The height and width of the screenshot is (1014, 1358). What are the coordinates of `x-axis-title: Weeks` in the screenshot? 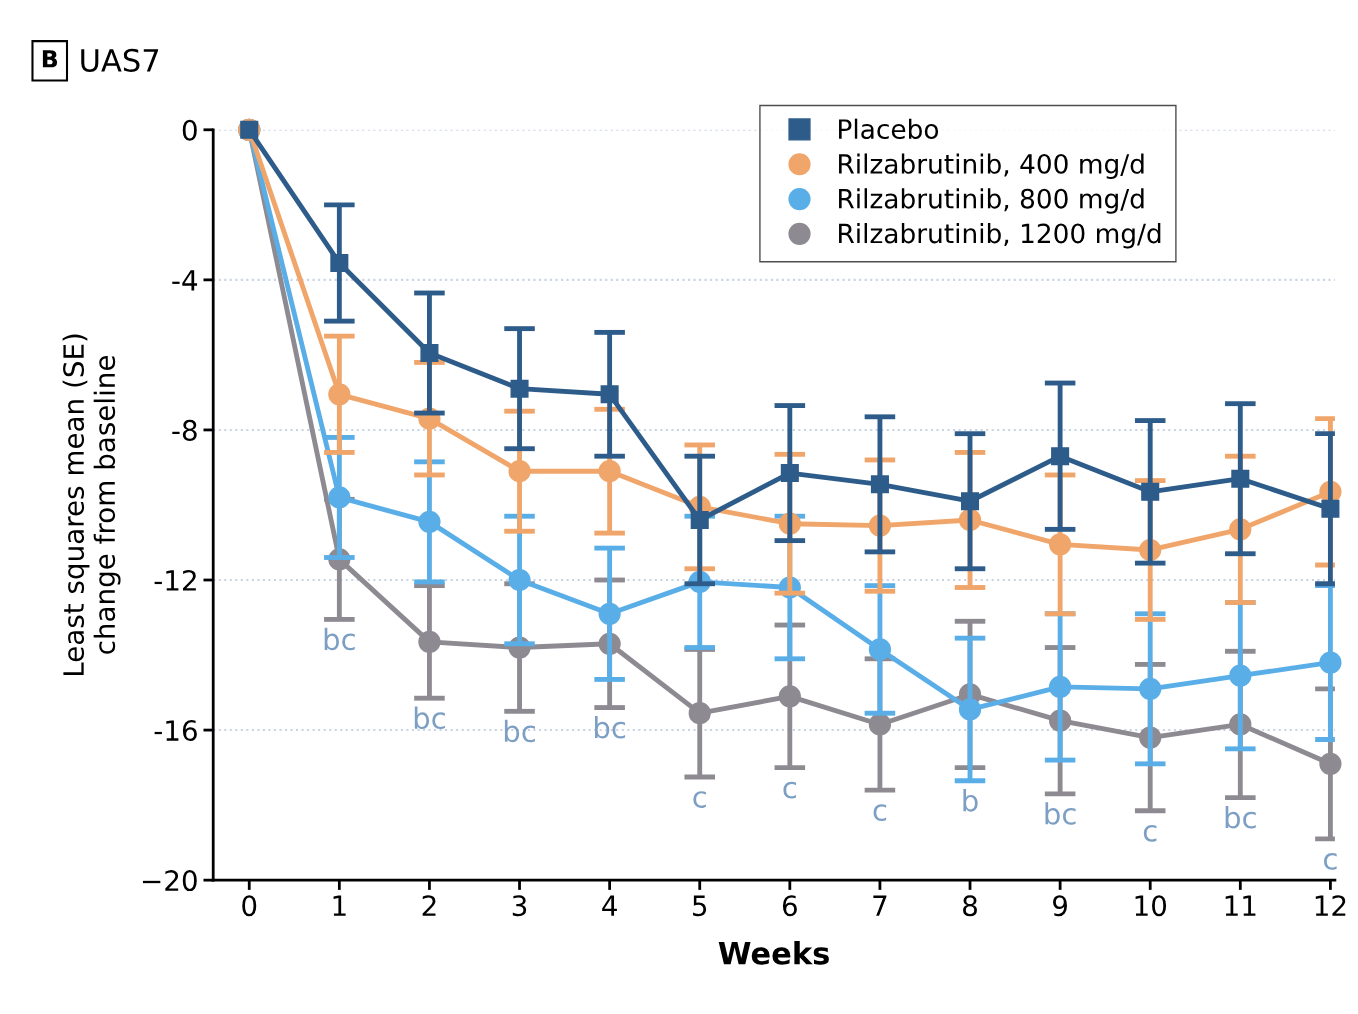 It's located at (773, 953).